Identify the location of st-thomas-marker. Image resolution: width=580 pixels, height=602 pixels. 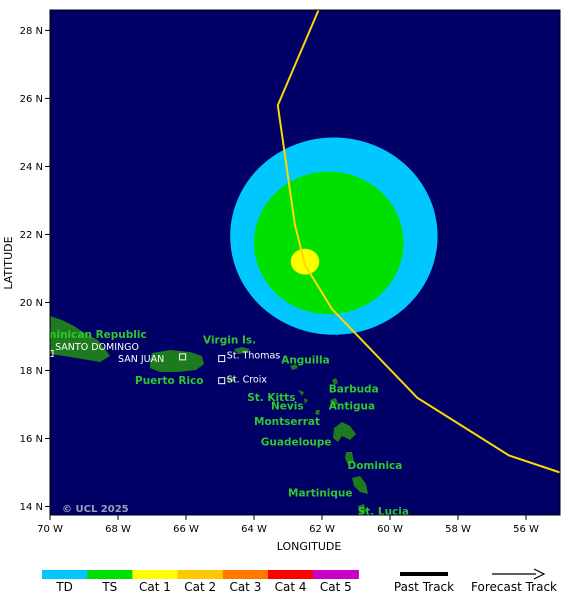
(222, 359).